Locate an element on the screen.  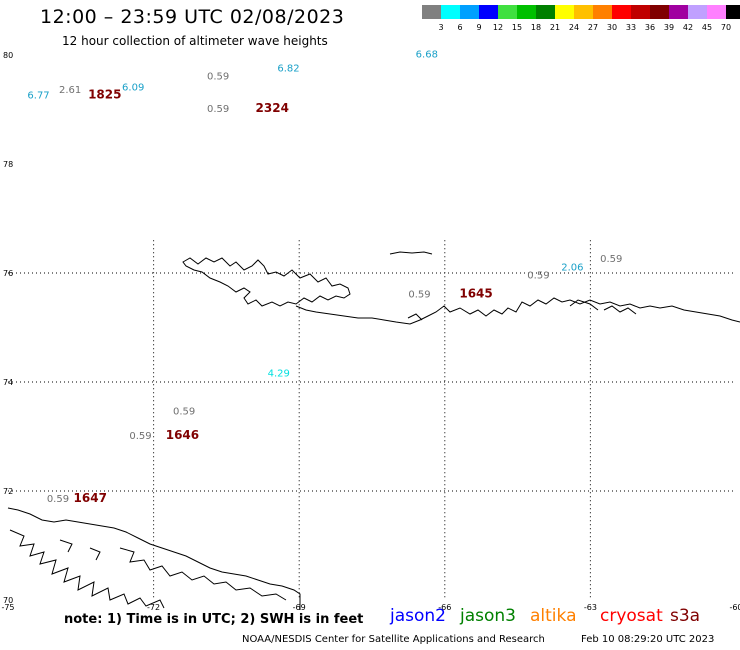
page-title: 12:00 – 23:59 UTC 02/08/2023 is located at coordinates (192, 17).